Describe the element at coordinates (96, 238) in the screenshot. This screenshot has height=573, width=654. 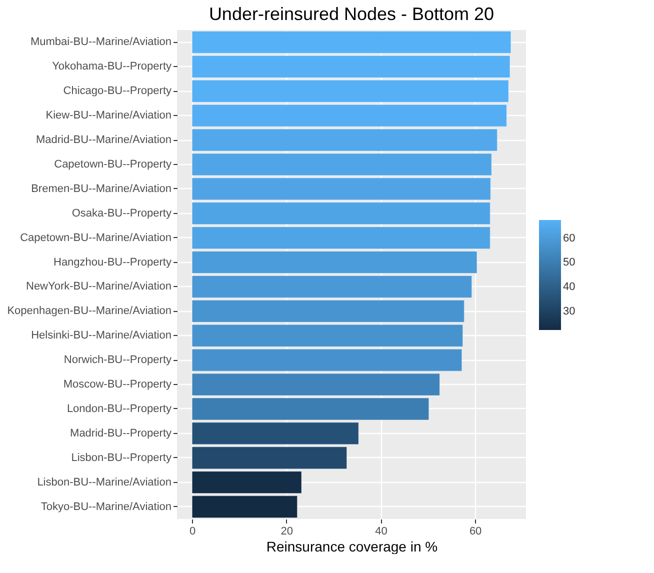
I see `y-tick-label: Capetown-BU--Marine/Aviation` at that location.